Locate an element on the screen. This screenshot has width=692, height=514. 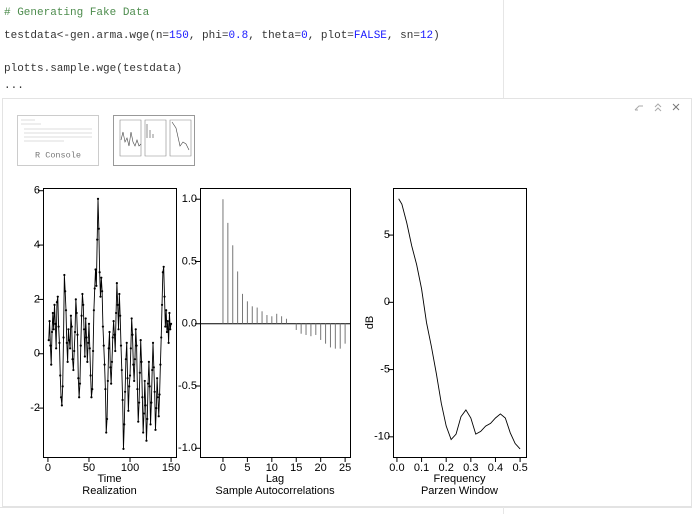
x-tick-label: 15 is located at coordinates (296, 468).